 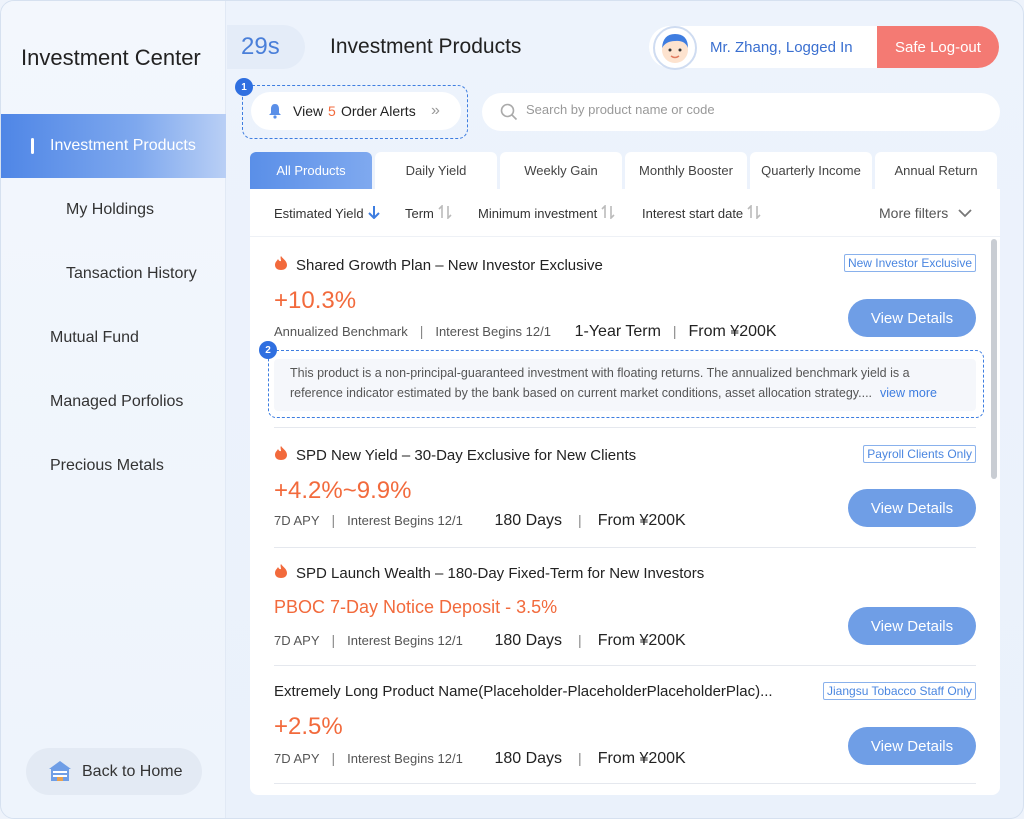 What do you see at coordinates (617, 331) in the screenshot?
I see `product-term: 1-Year Term` at bounding box center [617, 331].